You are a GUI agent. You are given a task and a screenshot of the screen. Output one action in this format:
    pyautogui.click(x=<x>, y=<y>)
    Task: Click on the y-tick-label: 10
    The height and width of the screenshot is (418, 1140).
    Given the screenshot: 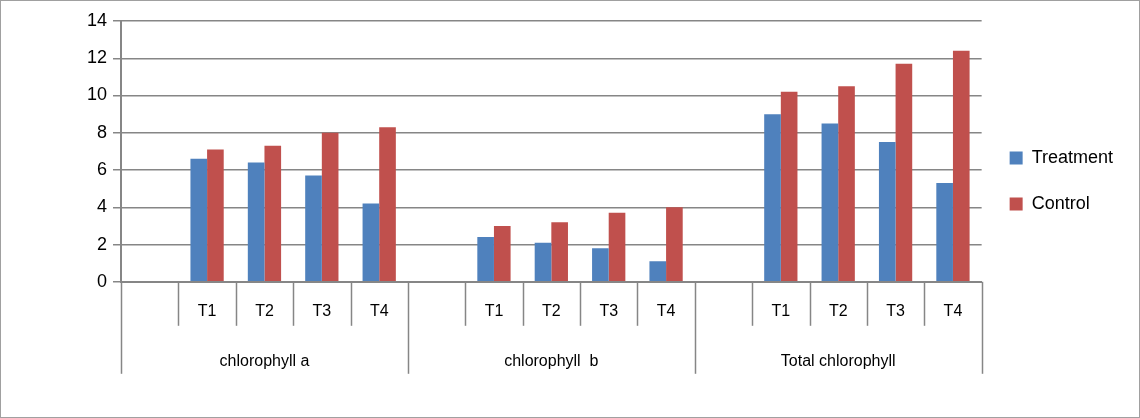 What is the action you would take?
    pyautogui.click(x=97, y=94)
    